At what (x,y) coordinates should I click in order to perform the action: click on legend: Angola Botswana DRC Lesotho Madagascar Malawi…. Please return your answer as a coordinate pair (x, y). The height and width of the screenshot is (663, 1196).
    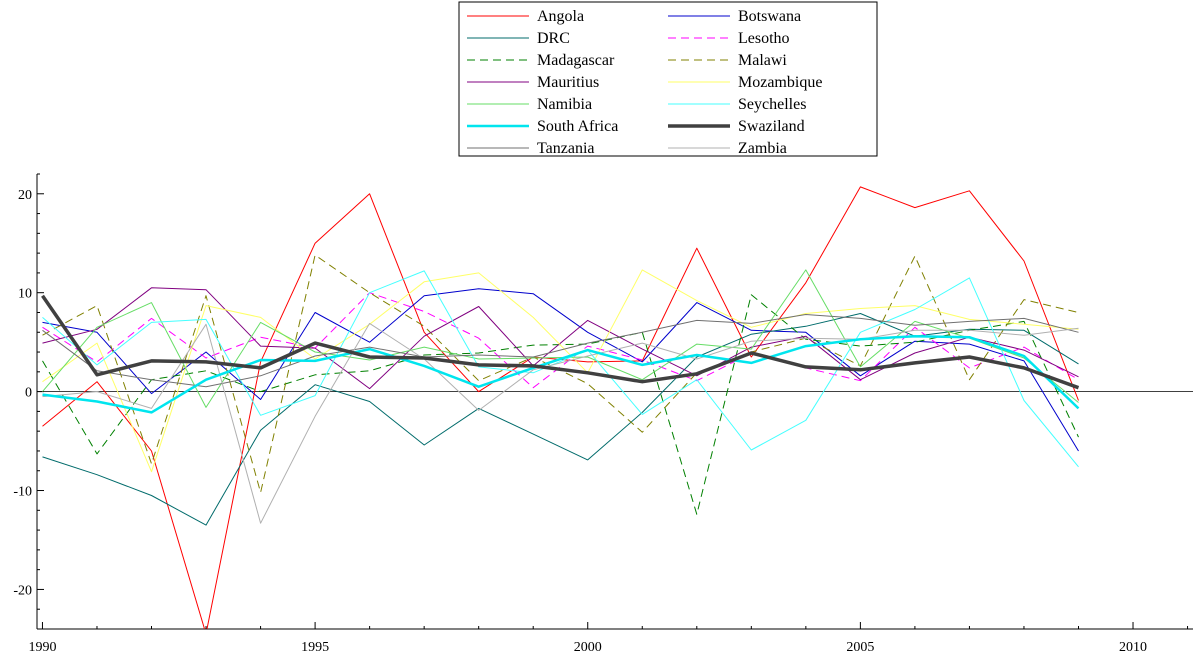
    Looking at the image, I should click on (668, 79).